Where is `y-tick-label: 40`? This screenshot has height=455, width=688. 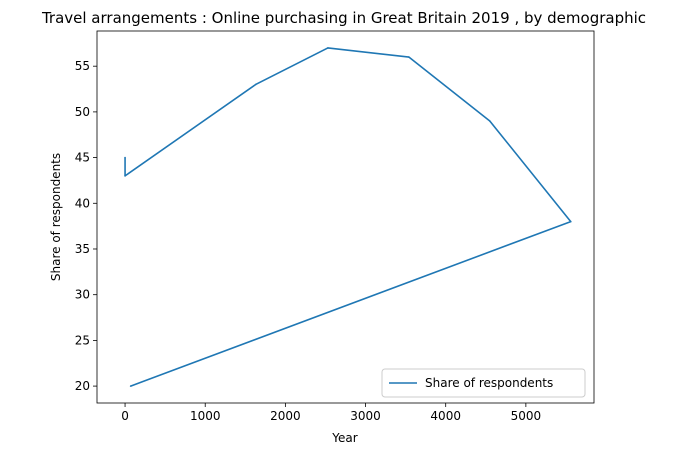
y-tick-label: 40 is located at coordinates (82, 203).